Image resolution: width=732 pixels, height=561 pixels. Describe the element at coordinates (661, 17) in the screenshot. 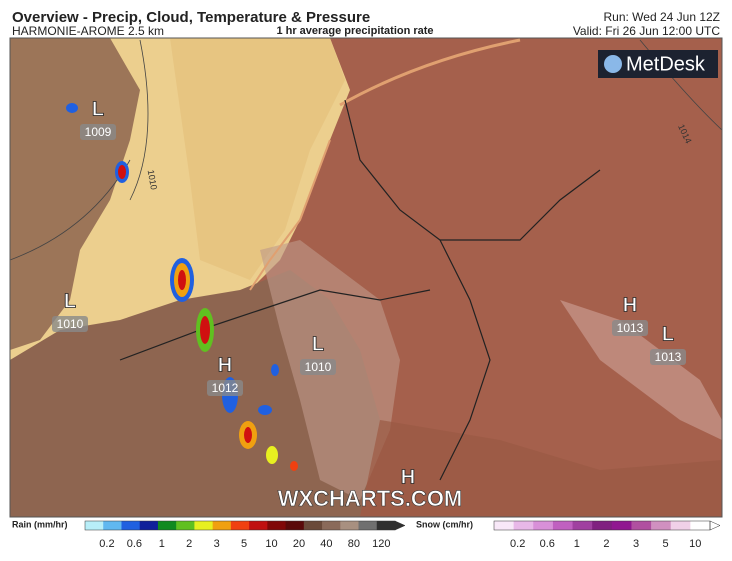

I see `run-time: Run: Wed 24 Jun 12Z` at that location.